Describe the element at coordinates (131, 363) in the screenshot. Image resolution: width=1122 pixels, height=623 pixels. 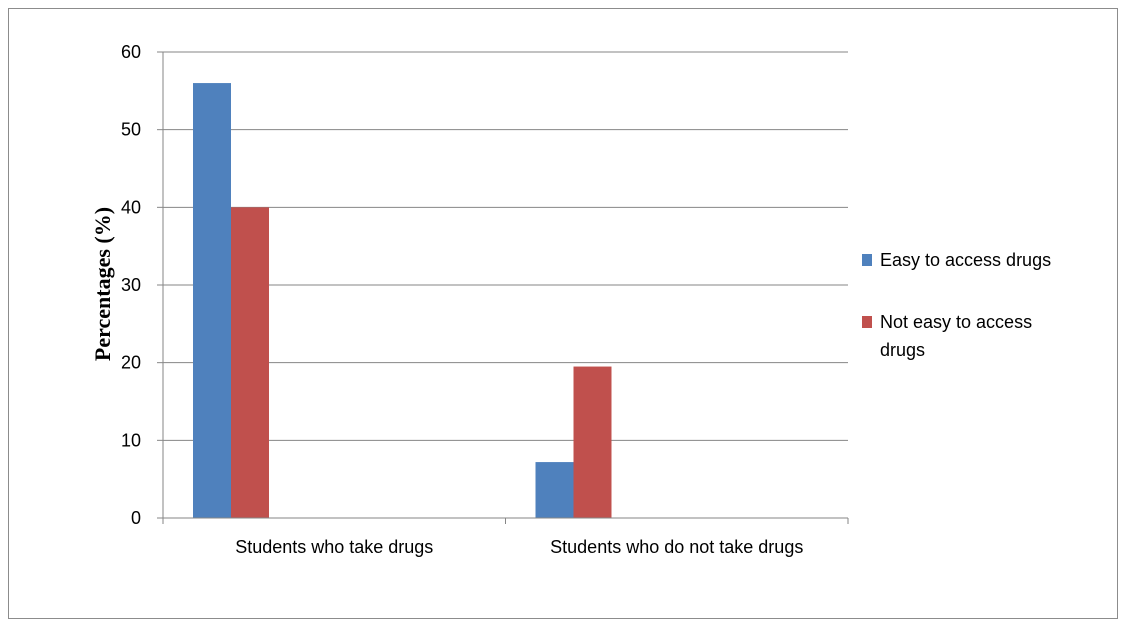
I see `y-tick-label: 20` at that location.